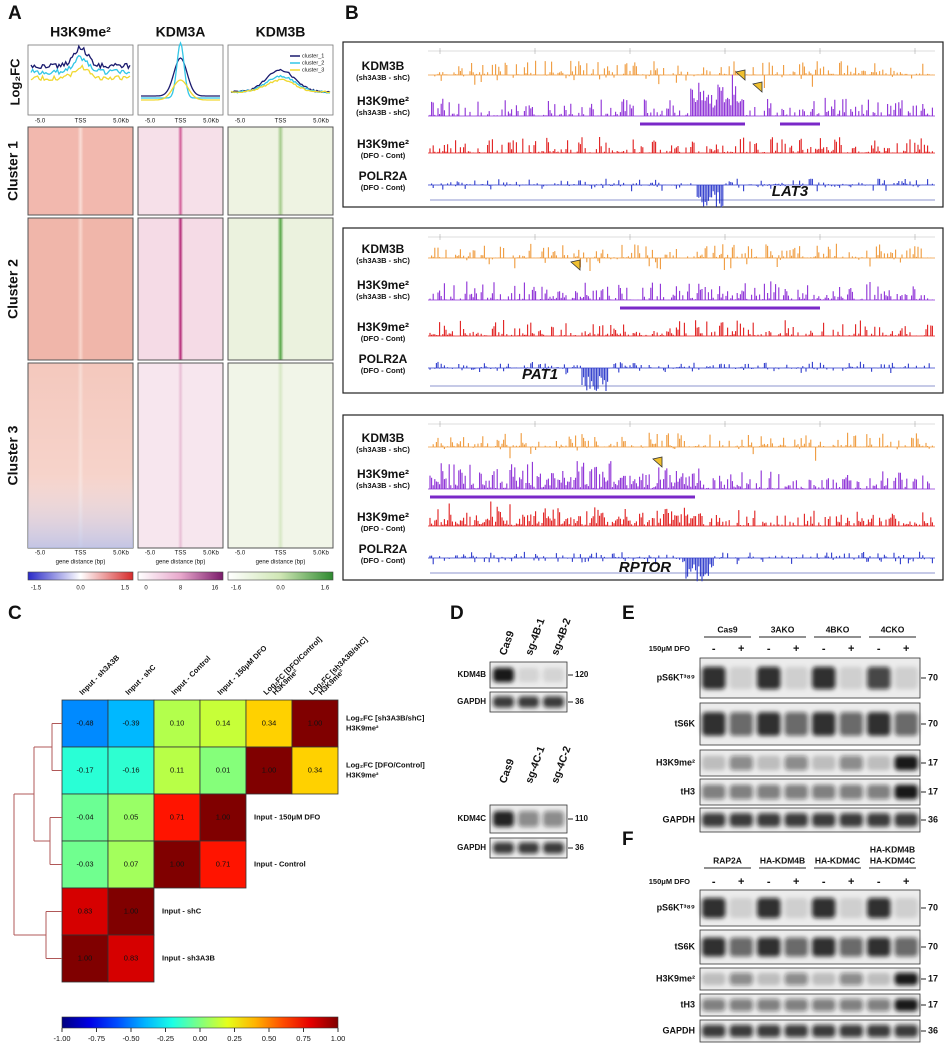  What do you see at coordinates (362, 774) in the screenshot?
I see `row-label: H3K9me²` at bounding box center [362, 774].